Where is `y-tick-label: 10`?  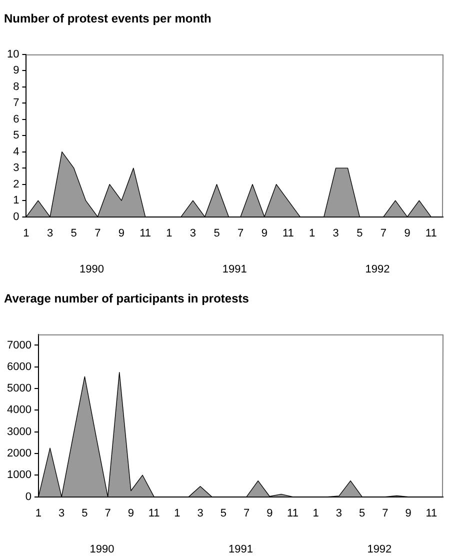 y-tick-label: 10 is located at coordinates (13, 54).